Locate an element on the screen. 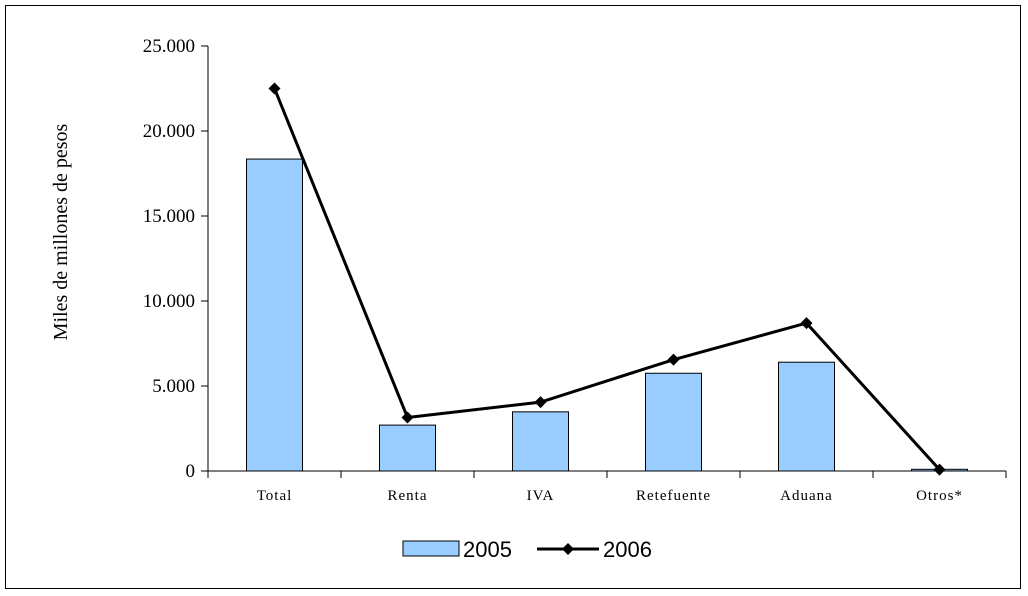  y-tick-label: 20.000 is located at coordinates (169, 131).